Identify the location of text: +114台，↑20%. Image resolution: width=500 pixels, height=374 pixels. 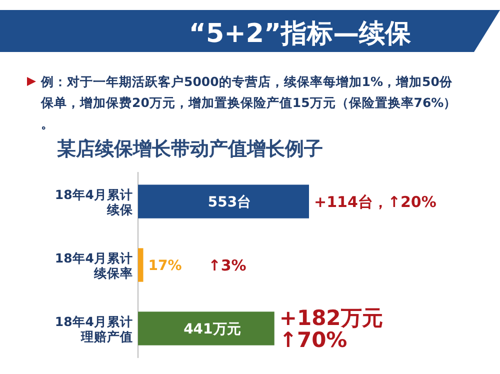
(375, 201).